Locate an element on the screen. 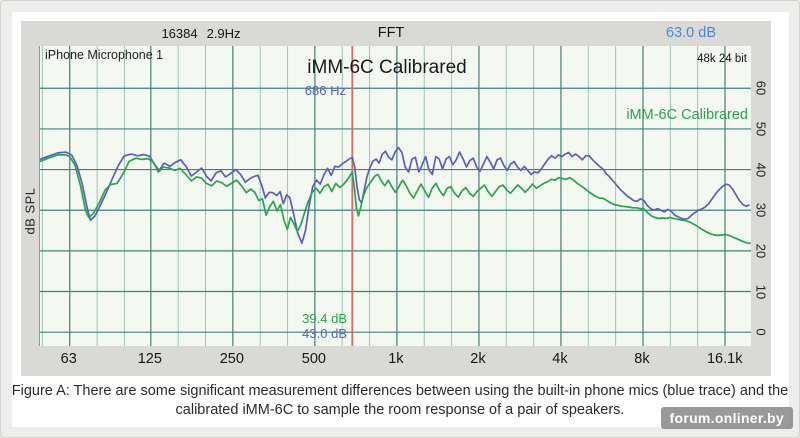 The height and width of the screenshot is (438, 800). x-tick-label: 4k is located at coordinates (560, 359).